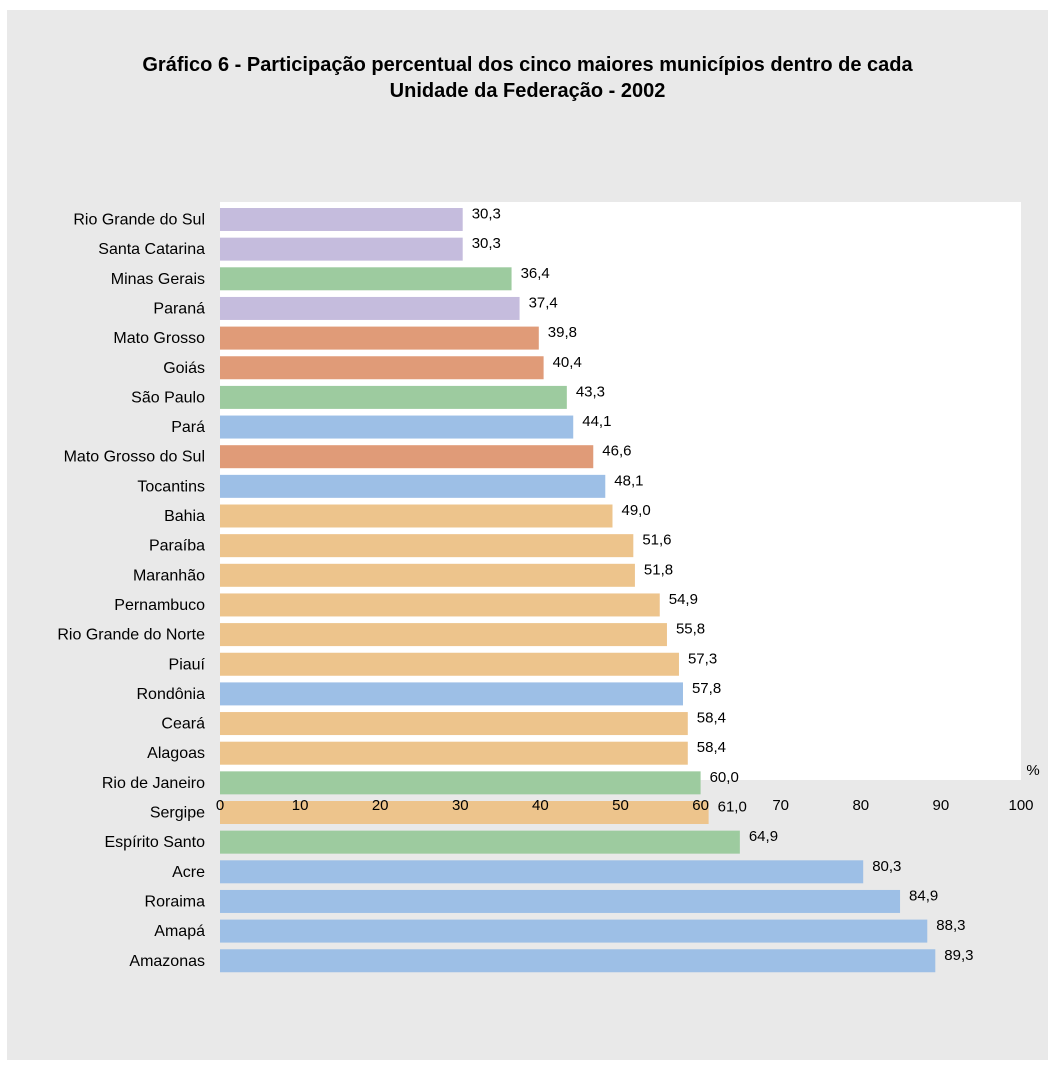  Describe the element at coordinates (171, 694) in the screenshot. I see `category-label: Rondônia` at that location.